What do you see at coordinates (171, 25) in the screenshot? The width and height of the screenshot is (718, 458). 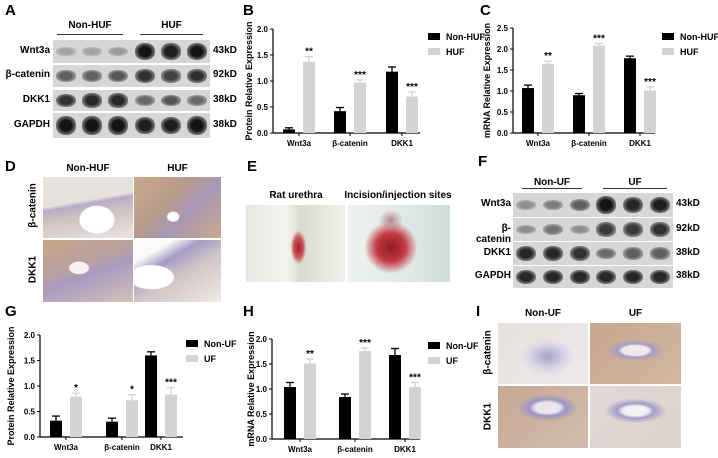 I see `blot-a-group-label: HUF` at bounding box center [171, 25].